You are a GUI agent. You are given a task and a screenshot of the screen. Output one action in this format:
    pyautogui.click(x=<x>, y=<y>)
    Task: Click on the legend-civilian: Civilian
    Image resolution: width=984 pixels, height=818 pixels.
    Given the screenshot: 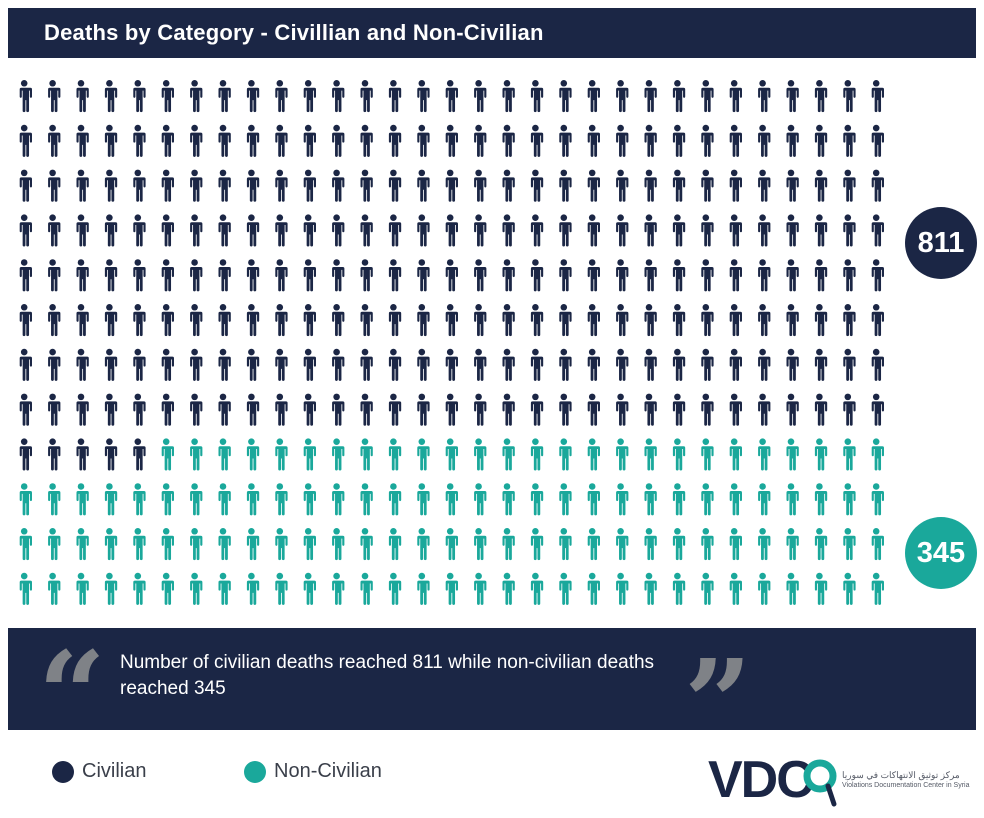 What is the action you would take?
    pyautogui.click(x=99, y=771)
    